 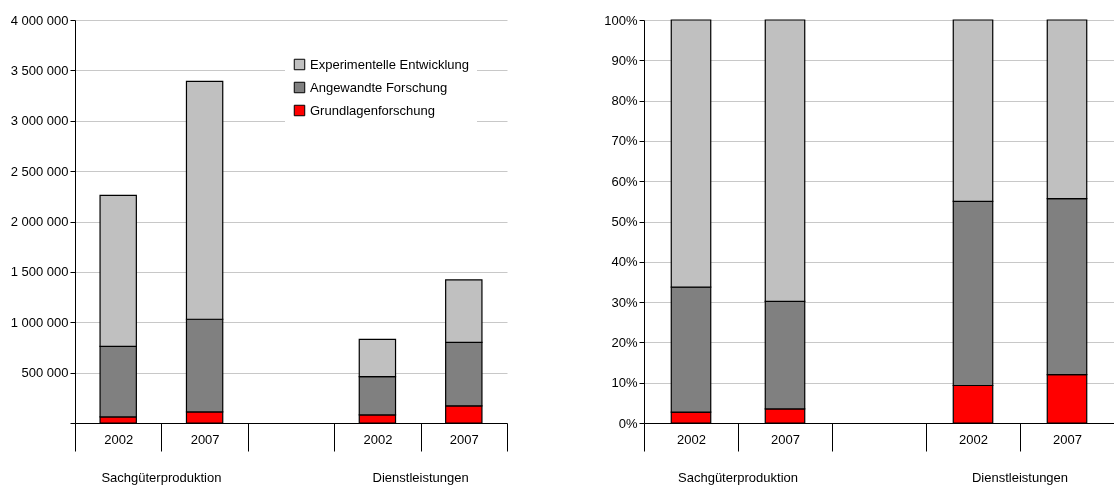 What do you see at coordinates (624, 262) in the screenshot?
I see `y-tick-label: 40%` at bounding box center [624, 262].